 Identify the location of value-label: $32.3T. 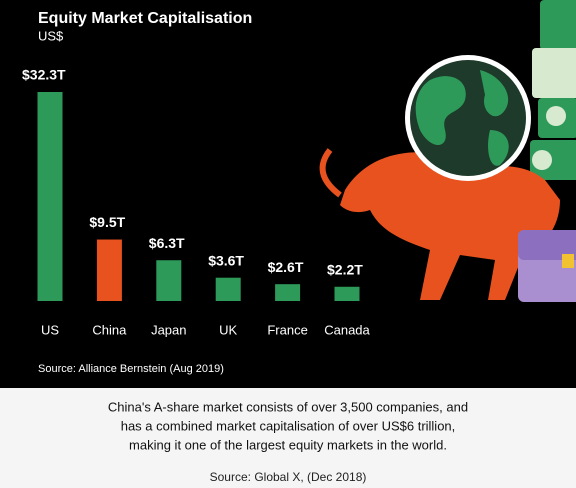
(44, 75).